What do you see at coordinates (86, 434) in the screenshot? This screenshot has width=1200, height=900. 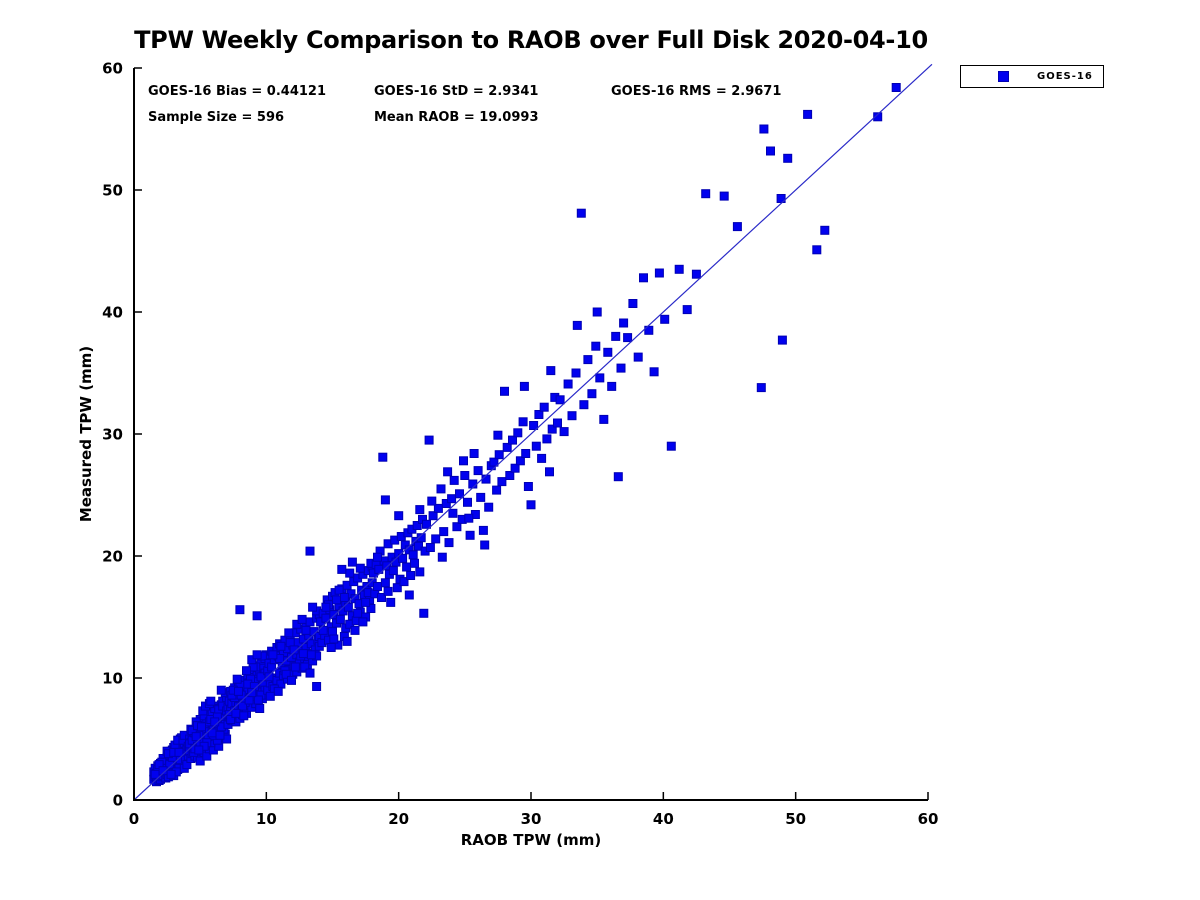 I see `y-axis-label: Measured TPW (mm)` at bounding box center [86, 434].